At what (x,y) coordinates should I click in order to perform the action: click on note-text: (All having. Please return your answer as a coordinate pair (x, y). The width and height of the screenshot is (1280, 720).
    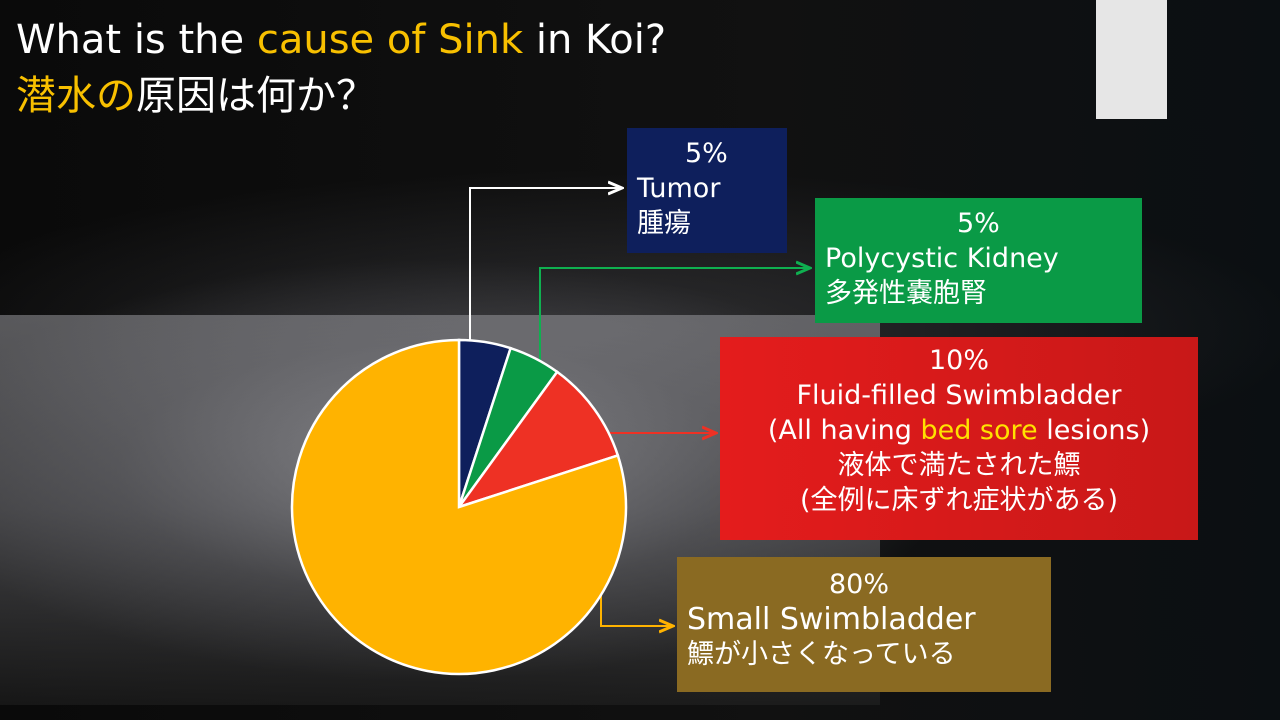
    Looking at the image, I should click on (844, 430).